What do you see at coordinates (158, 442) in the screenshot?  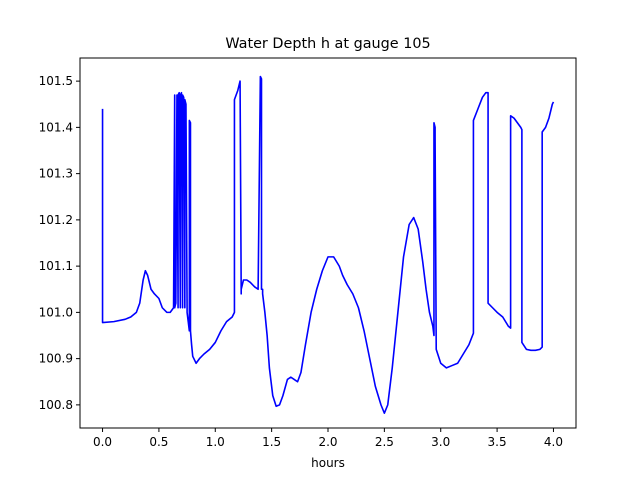 I see `x-tick-label: 0.5` at bounding box center [158, 442].